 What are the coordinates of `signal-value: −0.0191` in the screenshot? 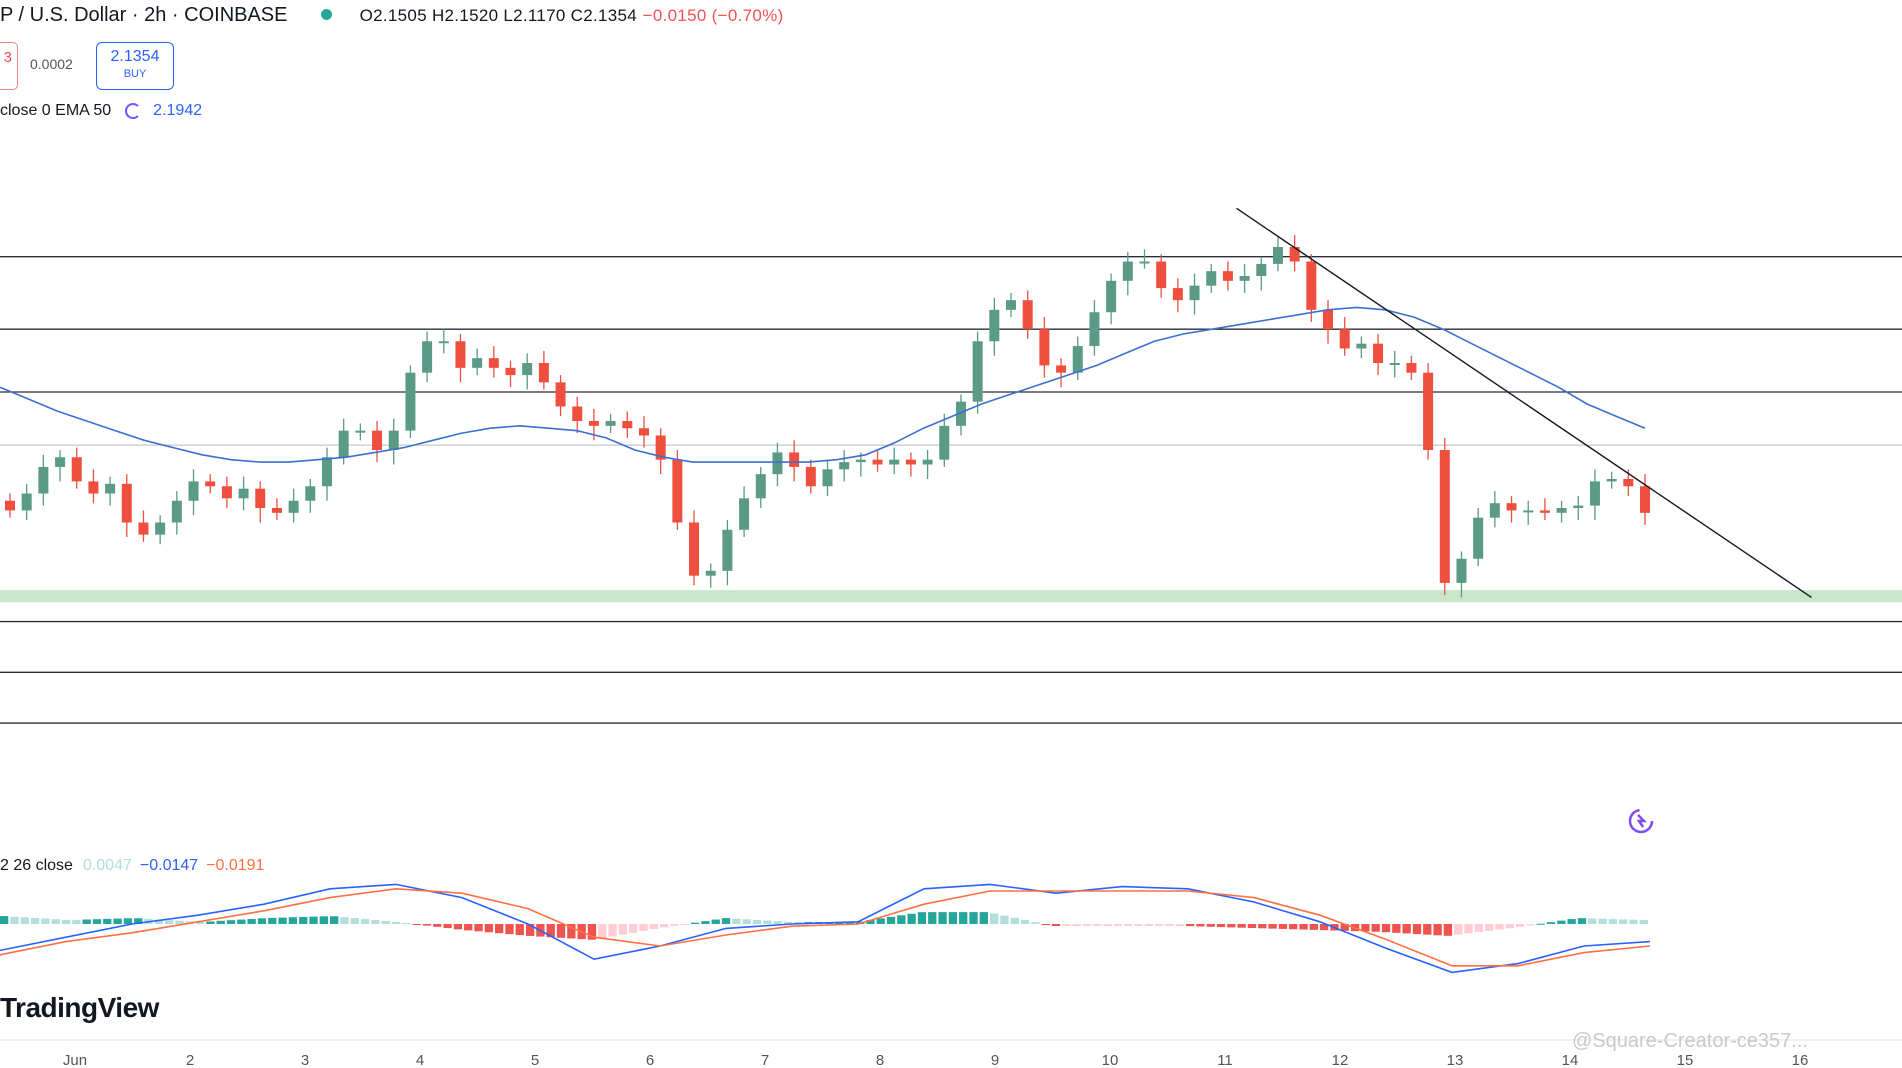 It's located at (235, 865).